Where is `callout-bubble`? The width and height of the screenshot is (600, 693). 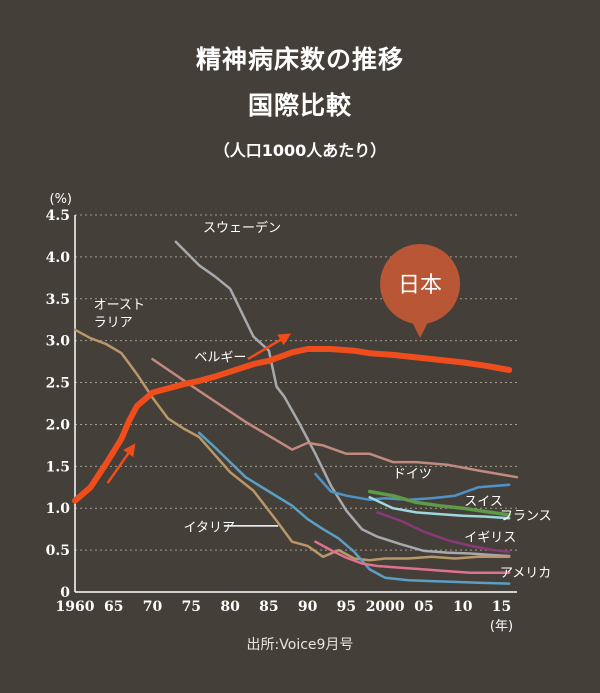
callout-bubble is located at coordinates (420, 284).